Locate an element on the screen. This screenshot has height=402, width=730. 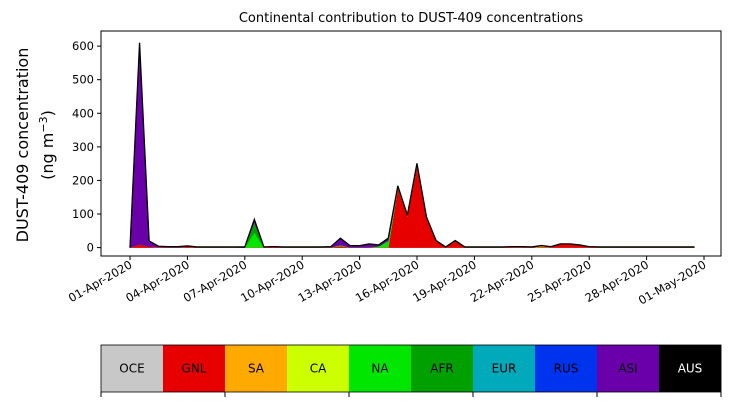
legend-label-oce: OCE is located at coordinates (131, 369).